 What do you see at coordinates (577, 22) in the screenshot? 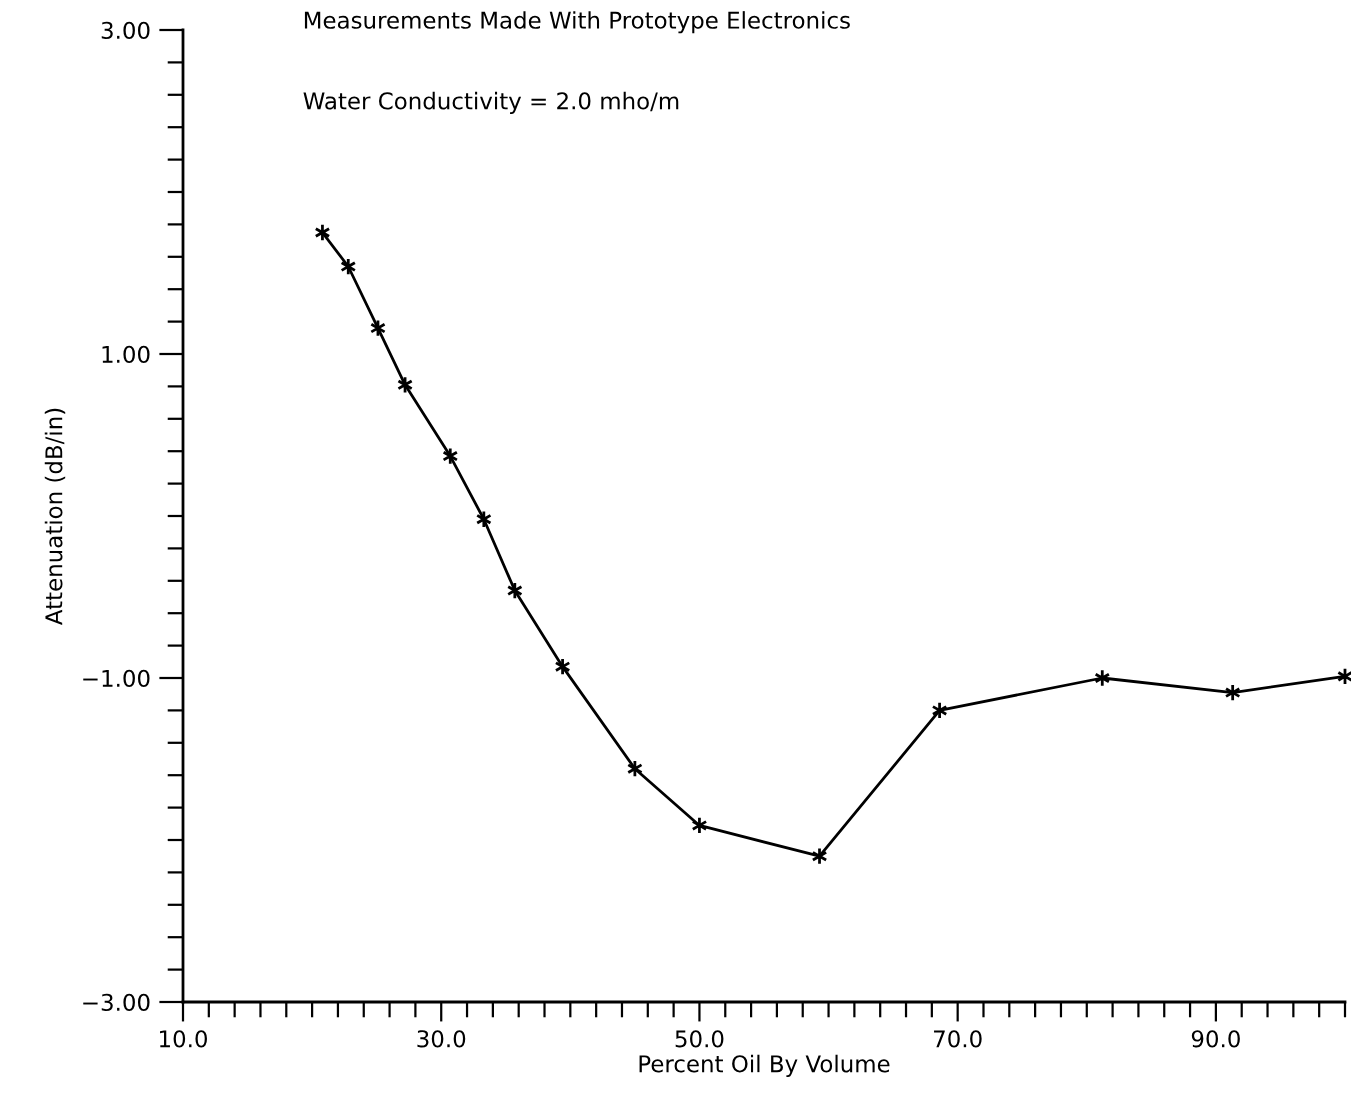
I see `annotation: Measurements Made With Prototype Electronics` at bounding box center [577, 22].